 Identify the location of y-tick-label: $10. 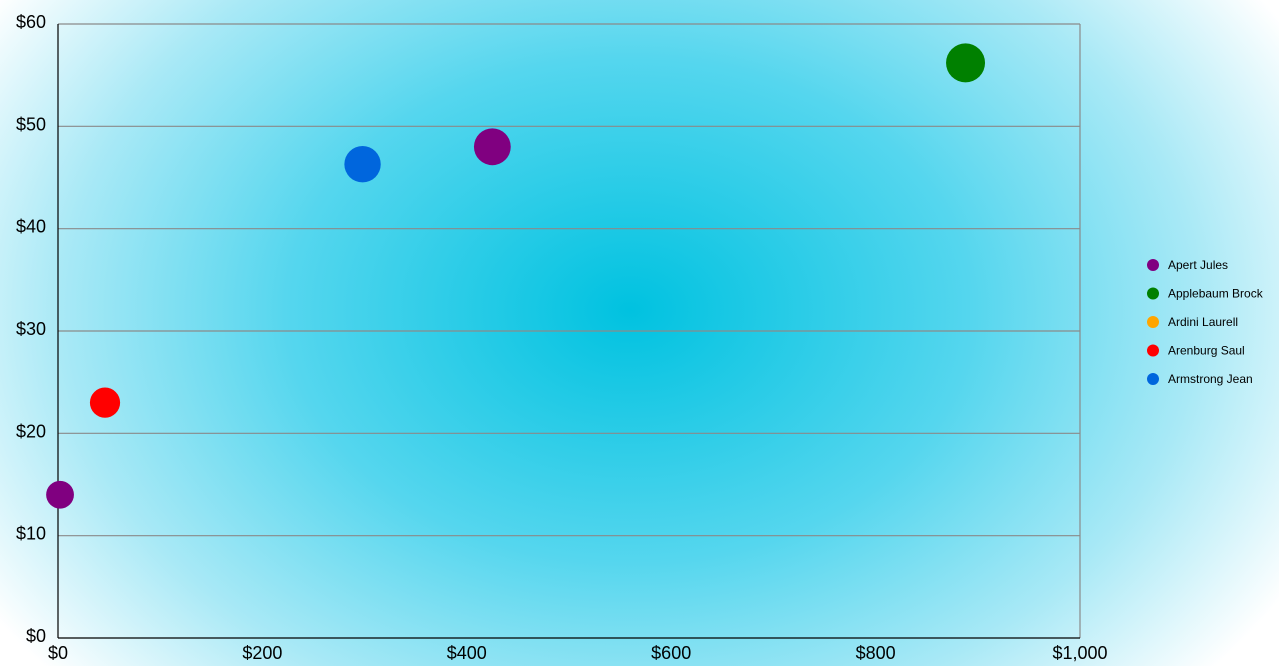
(31, 534).